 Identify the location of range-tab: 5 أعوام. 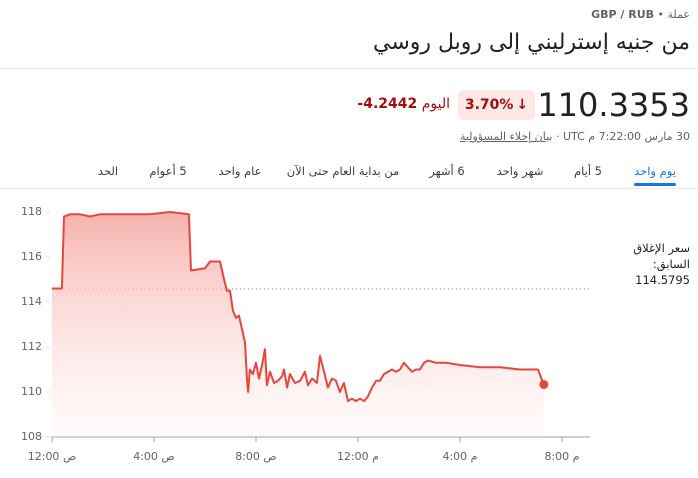
(168, 171).